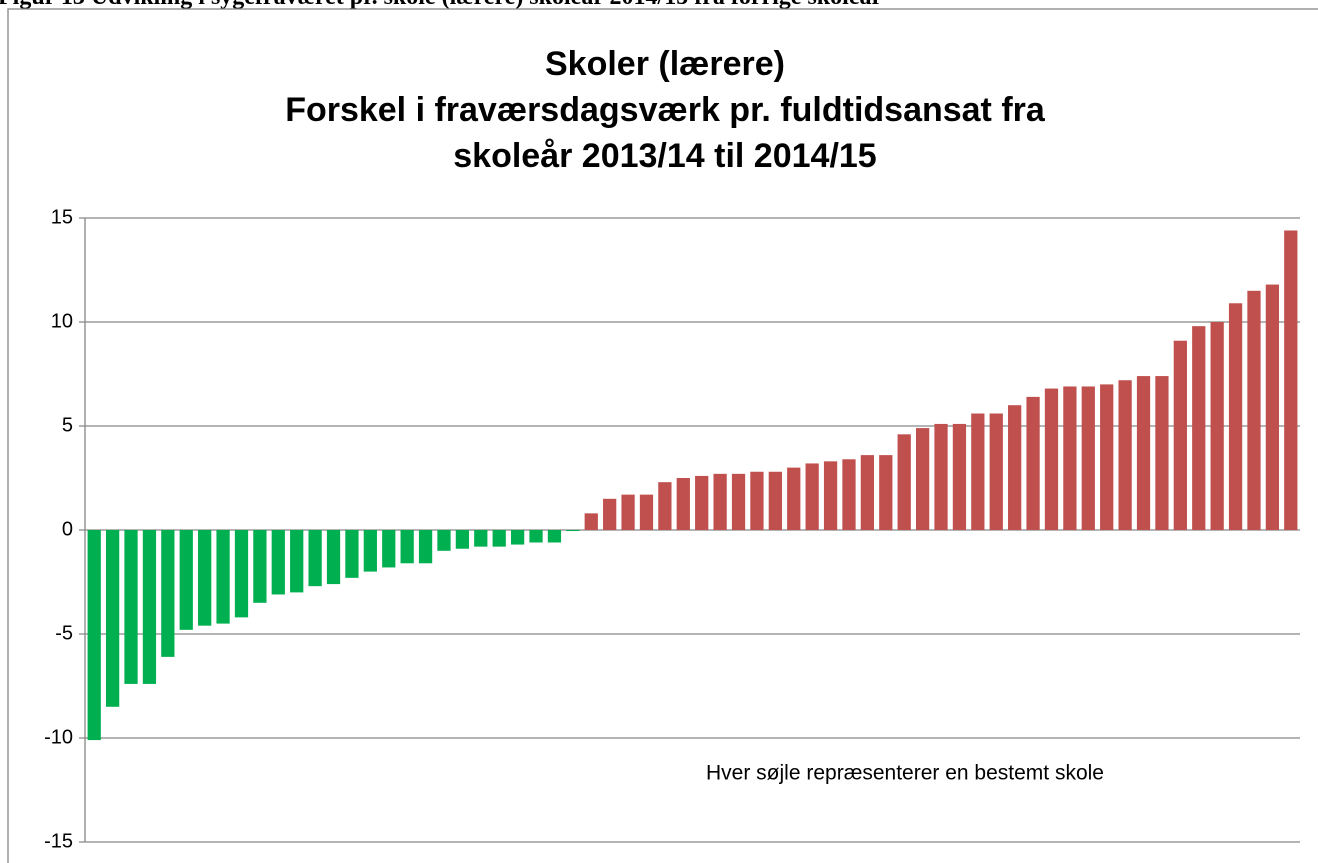 This screenshot has width=1318, height=863. What do you see at coordinates (67, 425) in the screenshot?
I see `y-tick-label: 5` at bounding box center [67, 425].